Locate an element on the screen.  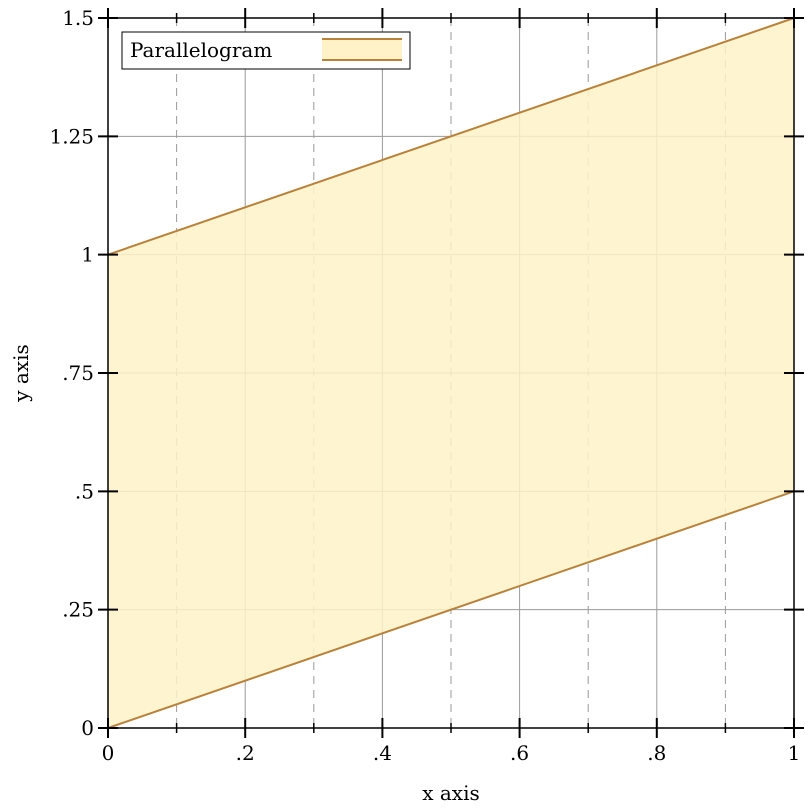
x-axis-title: x axis is located at coordinates (451, 793).